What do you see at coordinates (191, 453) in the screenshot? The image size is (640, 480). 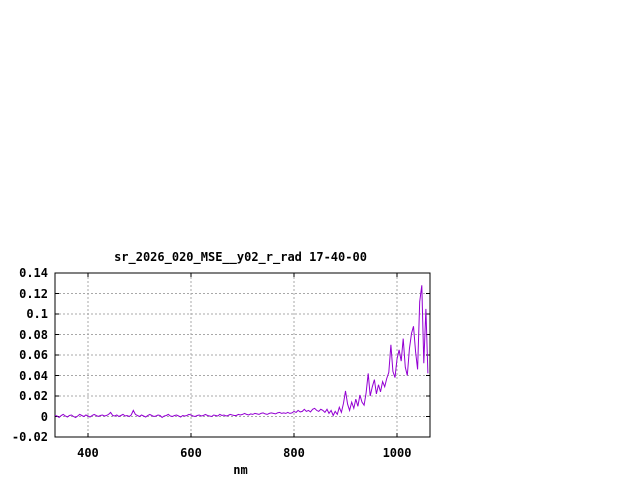 I see `x-tick-label: 600` at bounding box center [191, 453].